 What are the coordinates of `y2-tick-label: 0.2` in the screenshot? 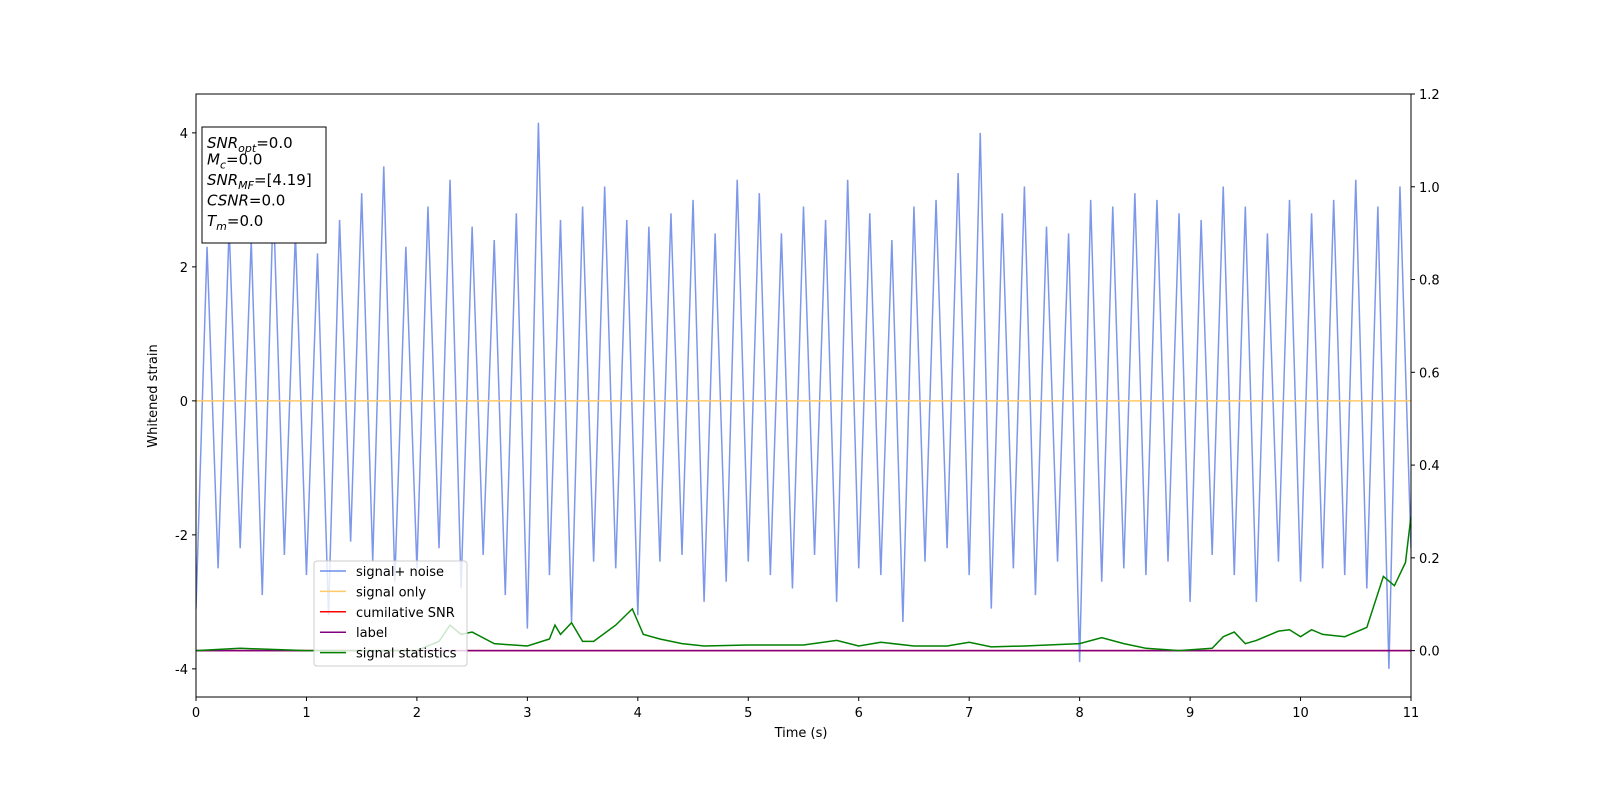 It's located at (1429, 559).